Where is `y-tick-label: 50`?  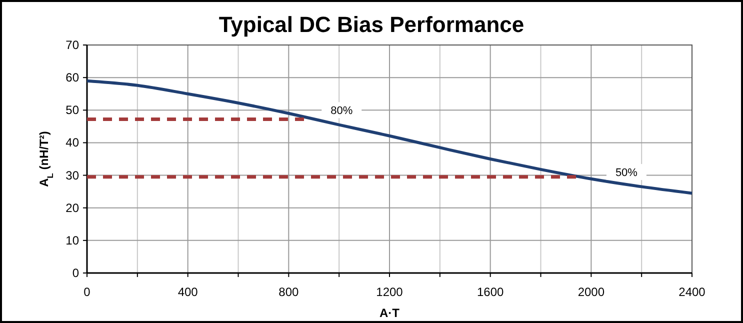
y-tick-label: 50 is located at coordinates (73, 110).